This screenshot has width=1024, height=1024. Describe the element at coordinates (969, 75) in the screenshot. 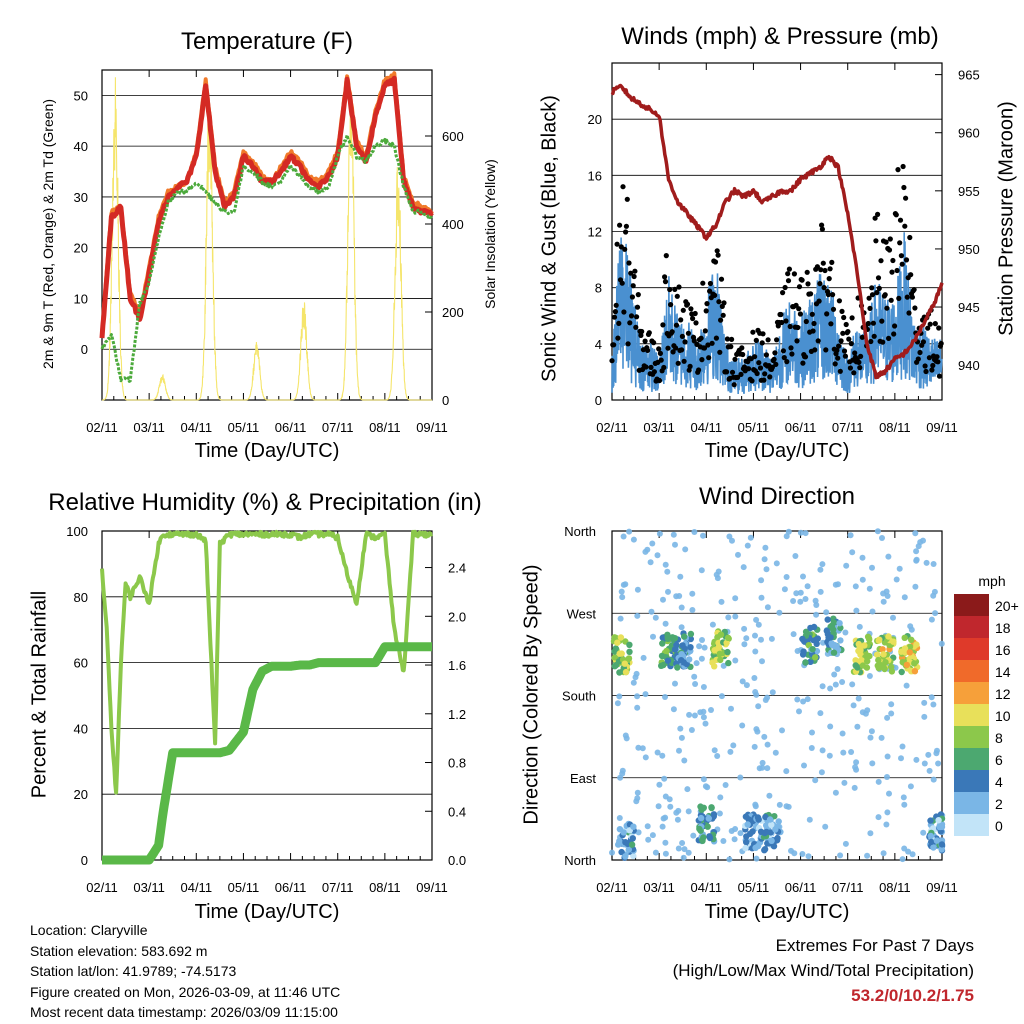

I see `winds-y2tick-label: 965` at that location.